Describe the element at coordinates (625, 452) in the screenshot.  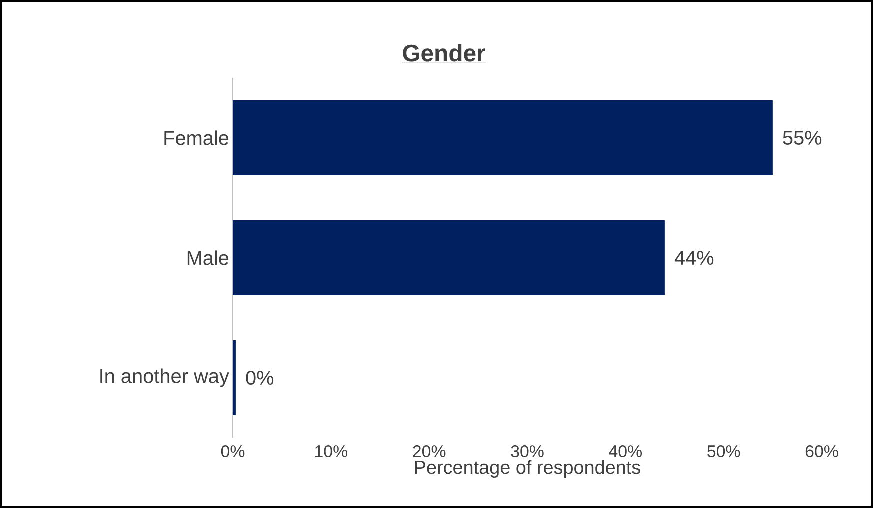
I see `x-tick-label: 40%` at that location.